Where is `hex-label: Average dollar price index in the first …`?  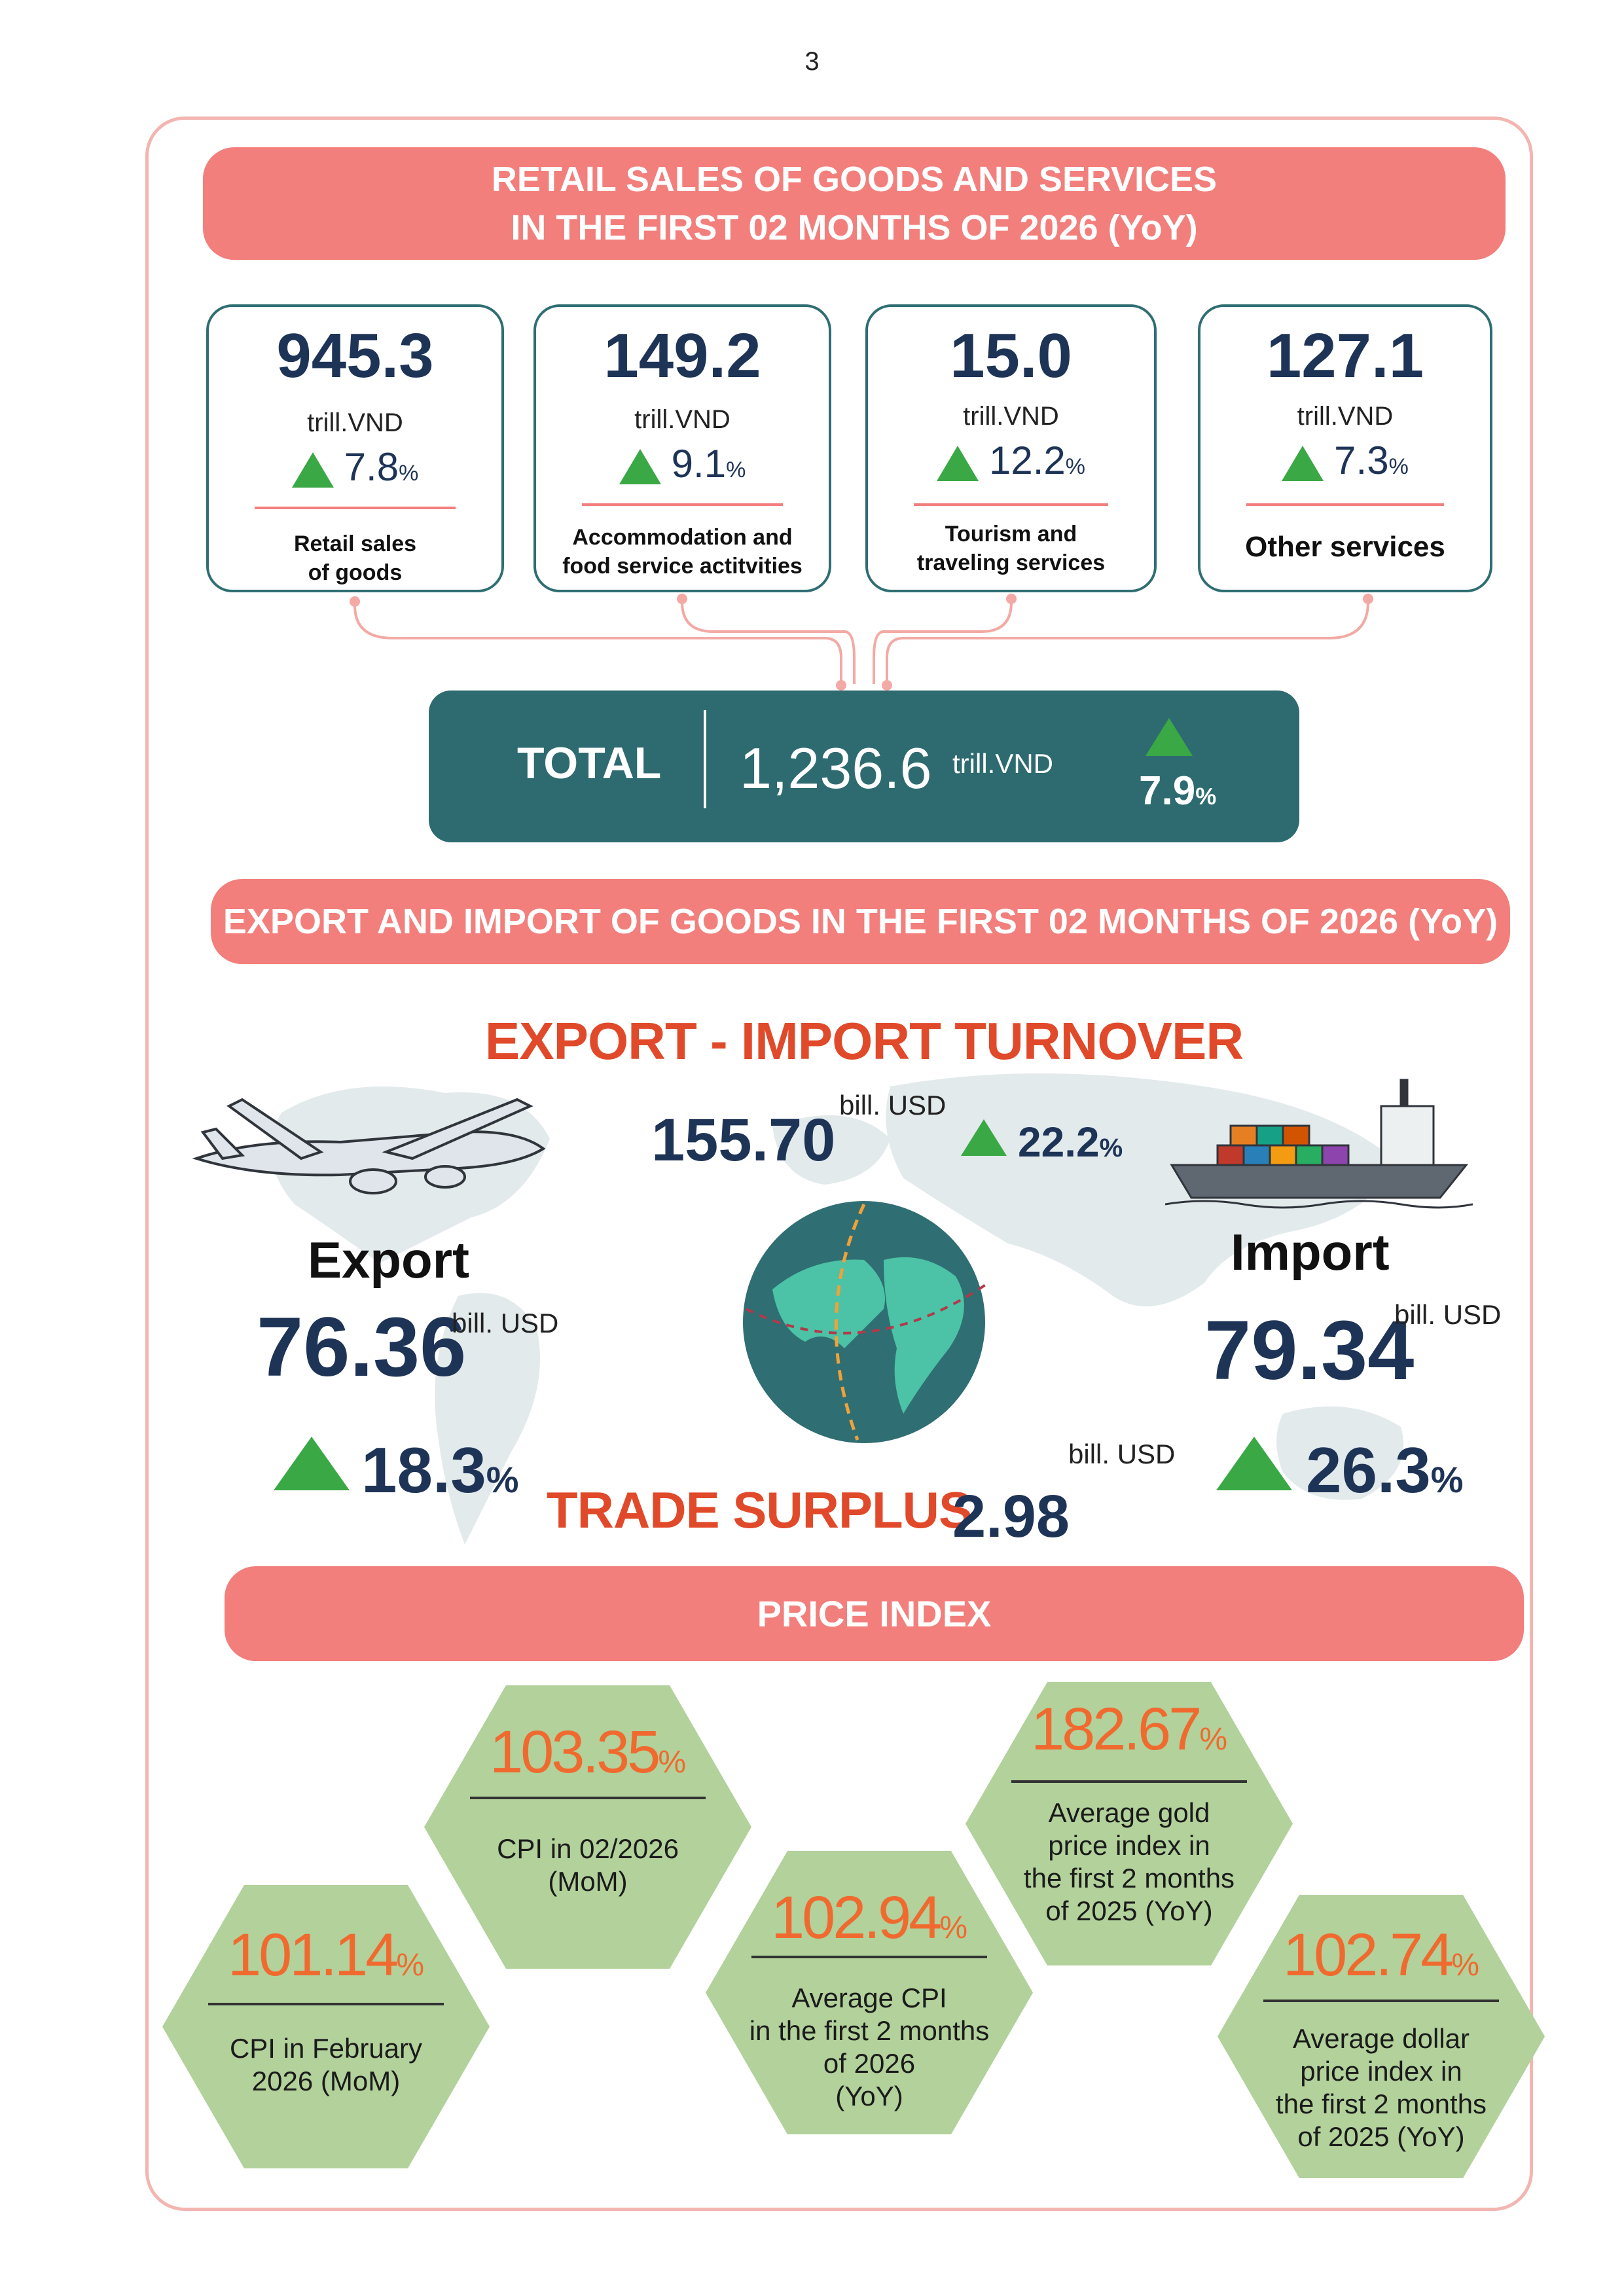 hex-label: Average dollar price index in the first … is located at coordinates (1381, 2087).